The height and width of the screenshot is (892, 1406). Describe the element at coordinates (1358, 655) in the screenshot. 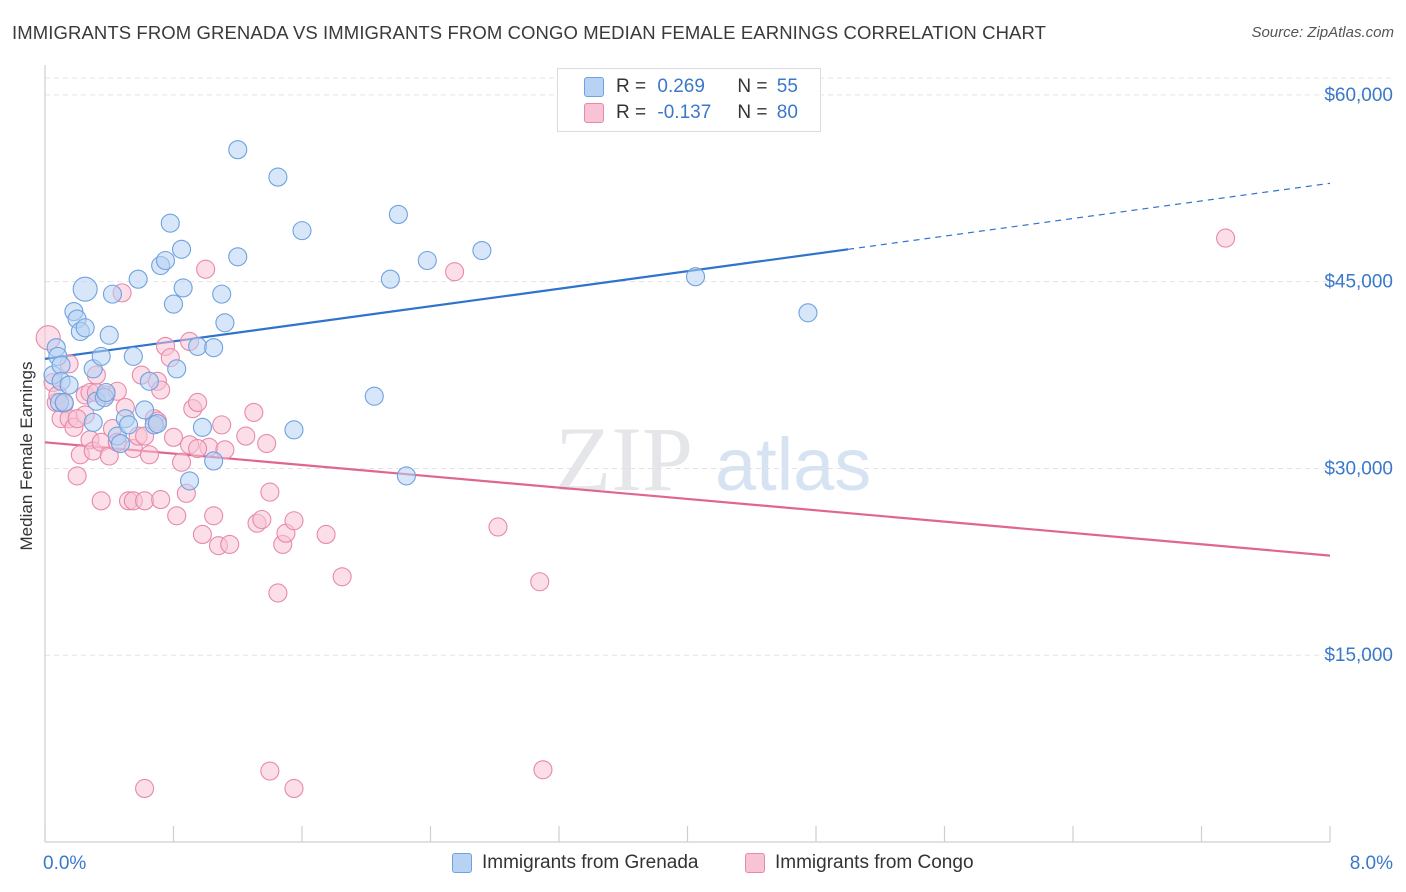

I see `y-tick-label: $15,000` at that location.